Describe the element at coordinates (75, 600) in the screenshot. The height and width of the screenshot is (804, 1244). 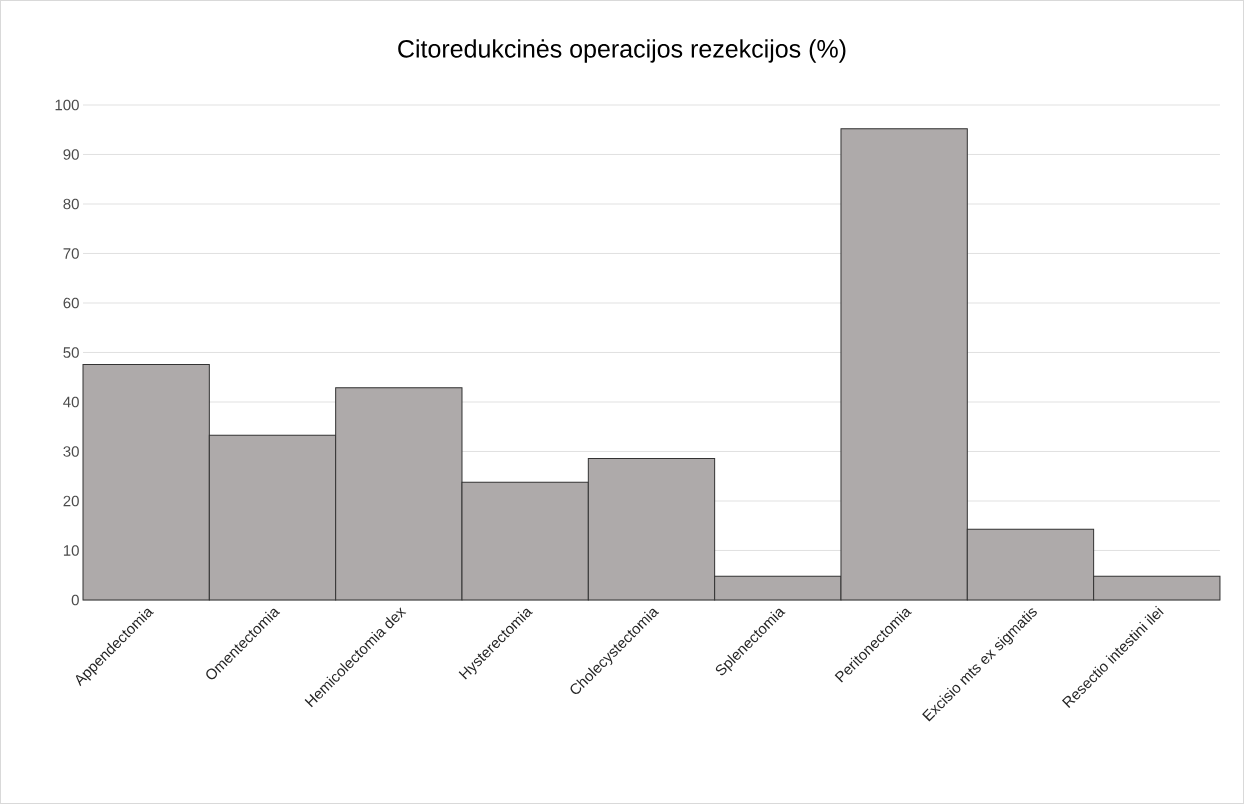
I see `y-tick-label: 0` at that location.